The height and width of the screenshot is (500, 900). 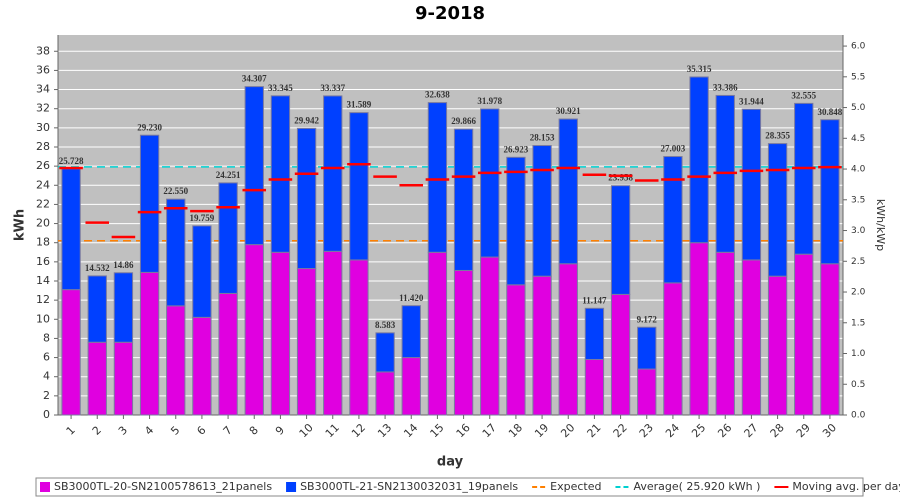 I want to click on total-label: 25.728, so click(x=71, y=161).